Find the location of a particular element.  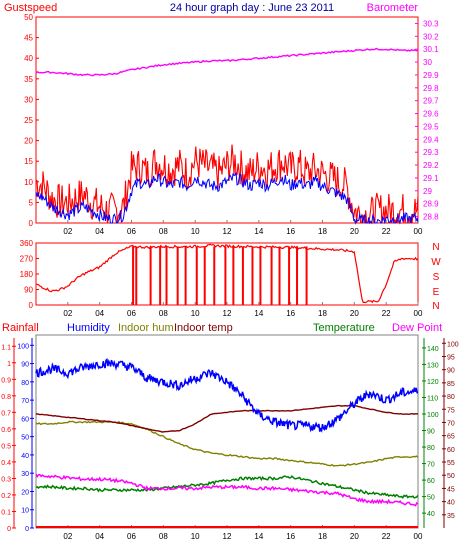

p3-xtick-label: 06 is located at coordinates (131, 536).